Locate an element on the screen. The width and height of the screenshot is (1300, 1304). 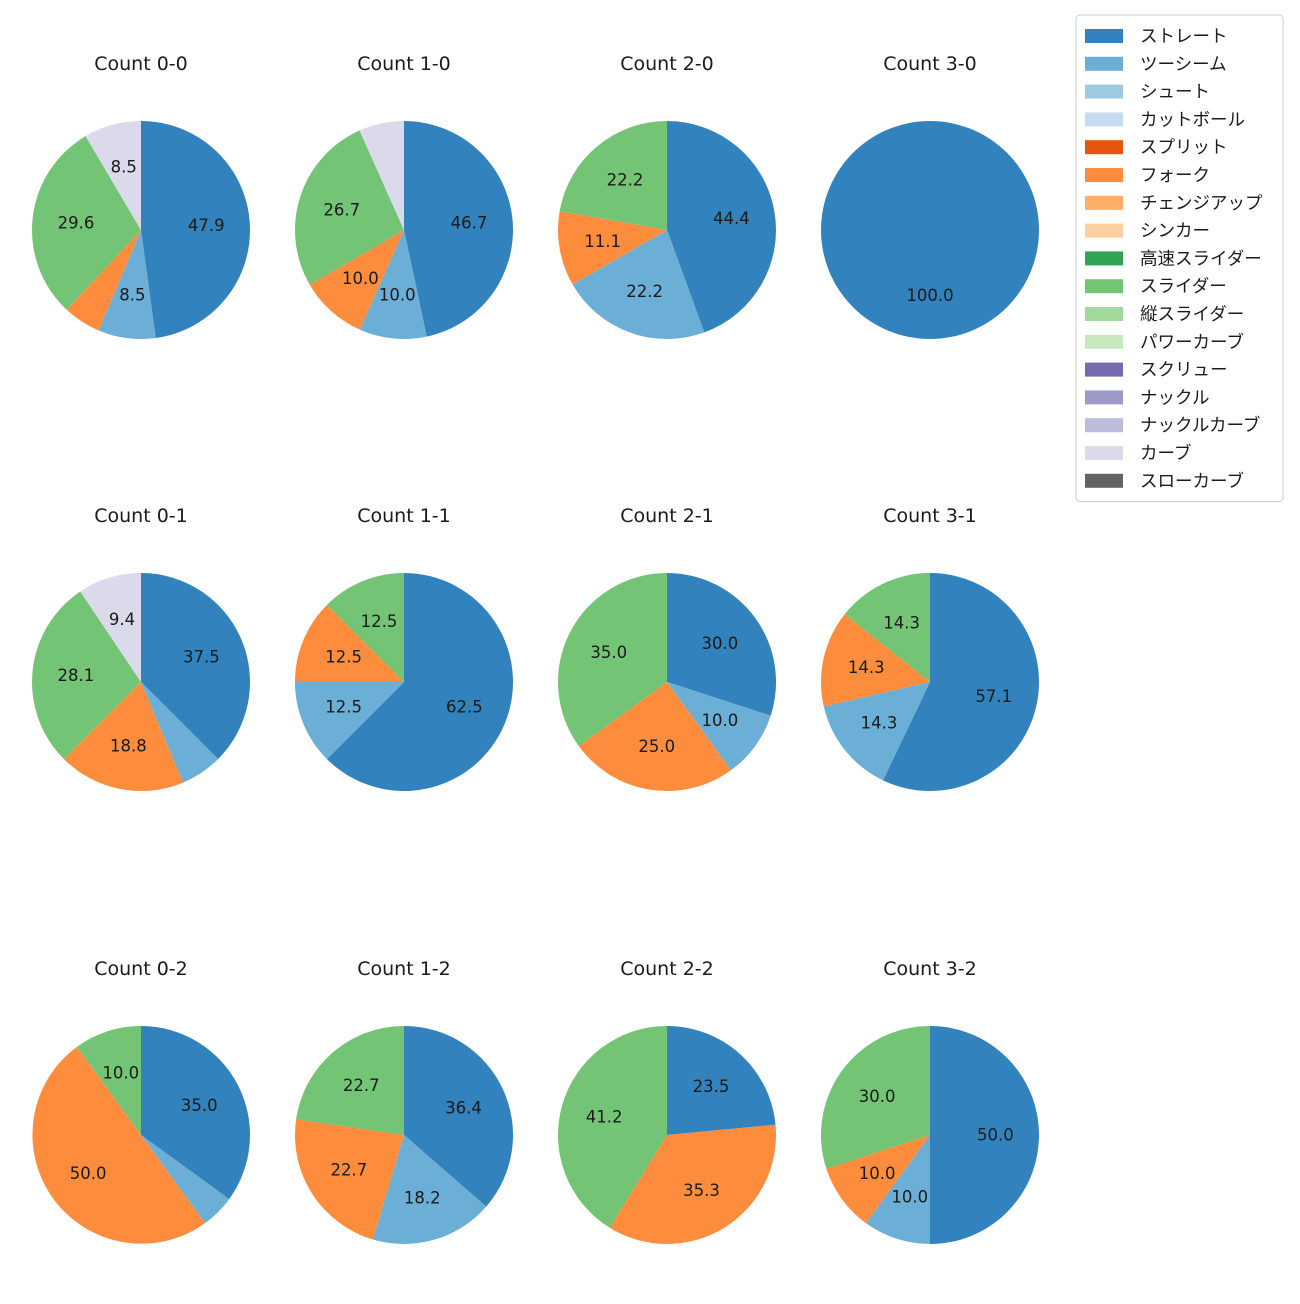
pie-chart-count-3-1: Count 3-1 57.1 14.3 14.3 14.3 is located at coordinates (930, 648).